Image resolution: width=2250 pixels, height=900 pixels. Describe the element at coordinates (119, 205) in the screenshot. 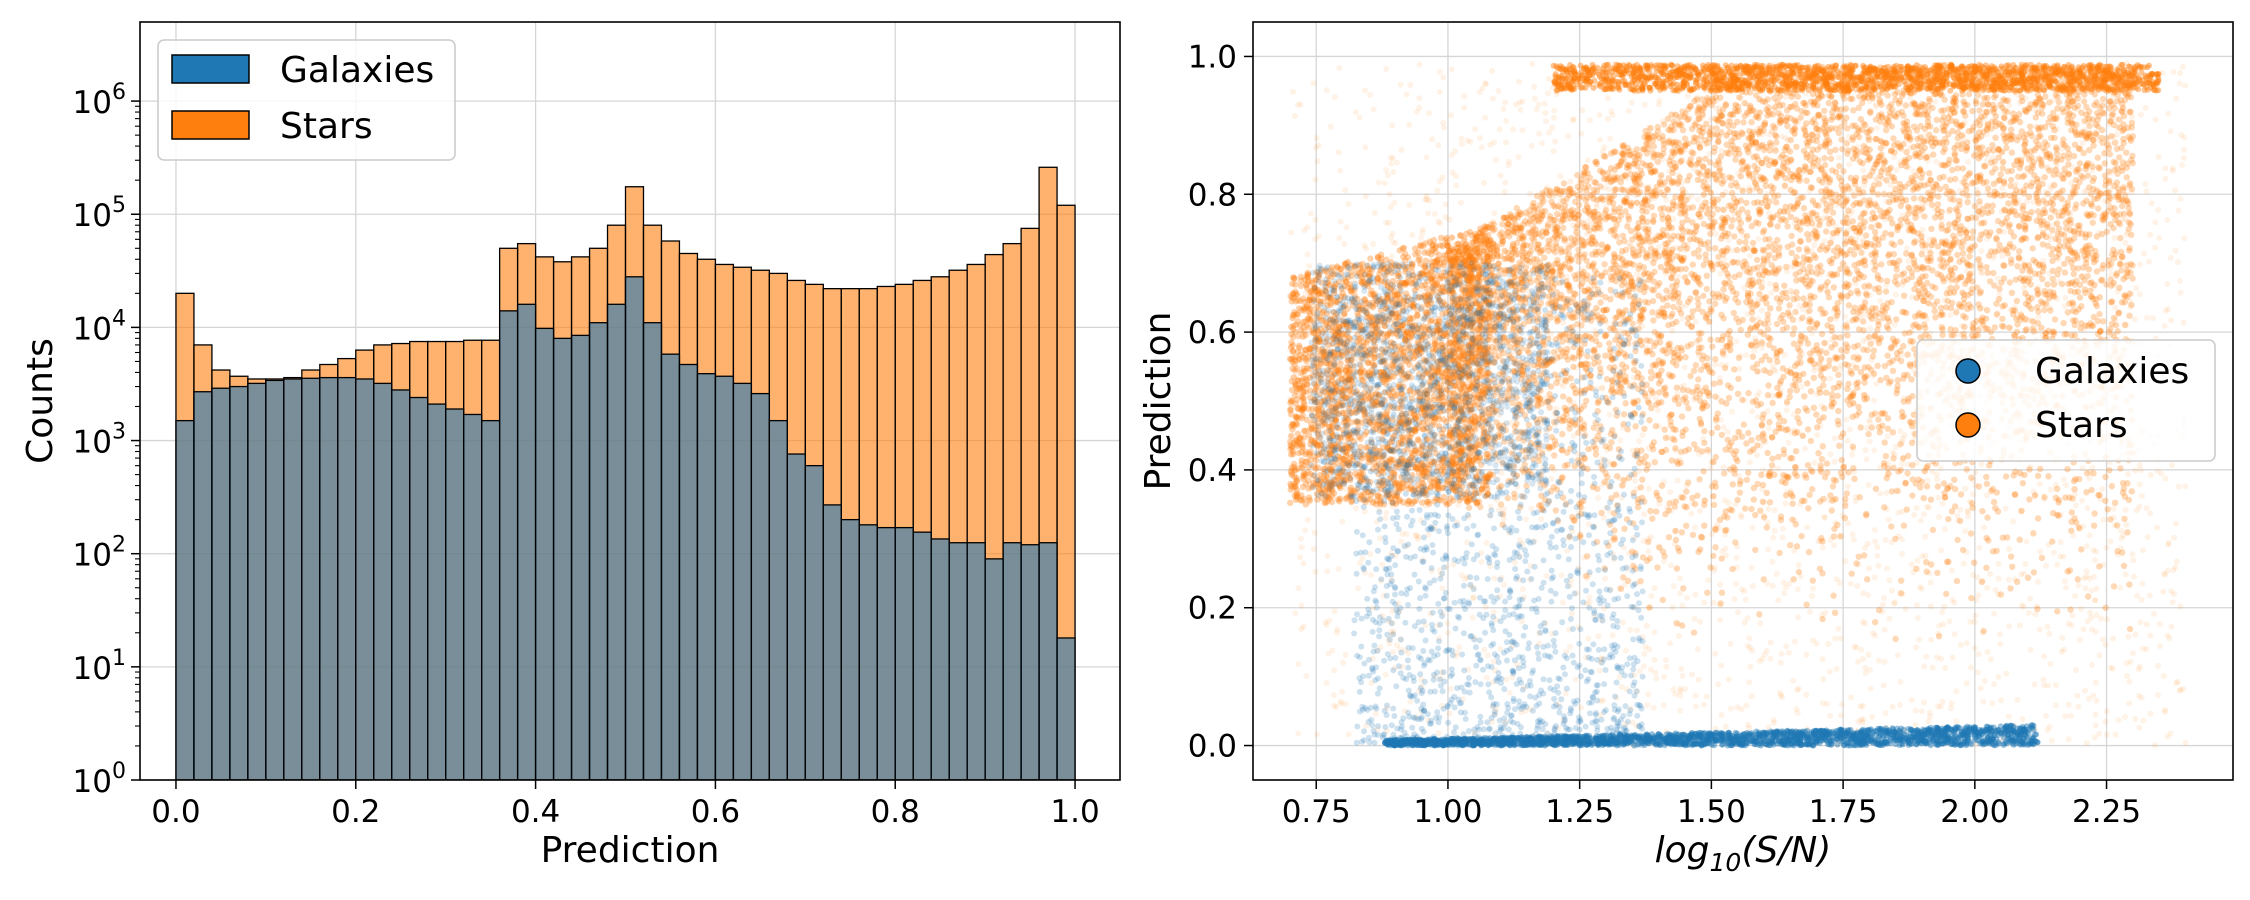

I see `y-tick-exponent: 5` at that location.